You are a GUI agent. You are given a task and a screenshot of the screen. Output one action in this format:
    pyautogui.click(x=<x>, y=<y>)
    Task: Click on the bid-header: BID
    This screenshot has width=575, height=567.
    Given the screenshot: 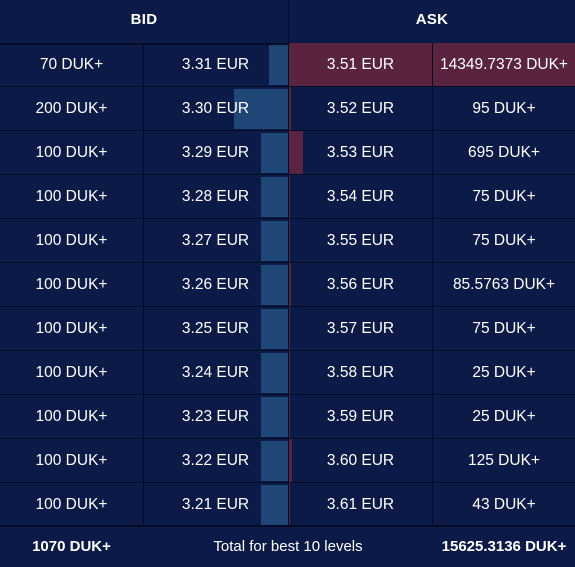 What is the action you would take?
    pyautogui.click(x=144, y=19)
    